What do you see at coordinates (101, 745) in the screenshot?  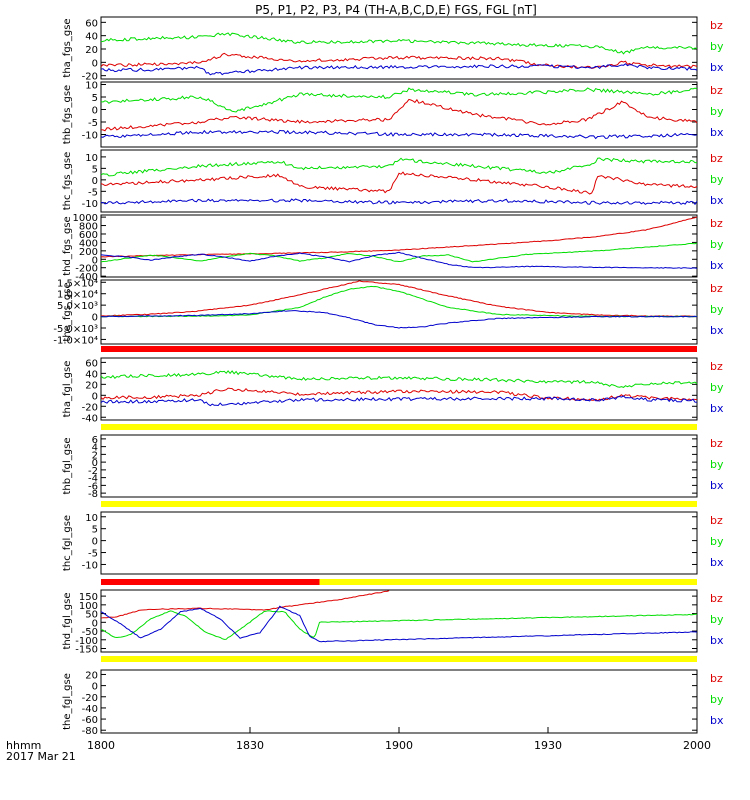 I see `x-tick-label: 1800` at bounding box center [101, 745].